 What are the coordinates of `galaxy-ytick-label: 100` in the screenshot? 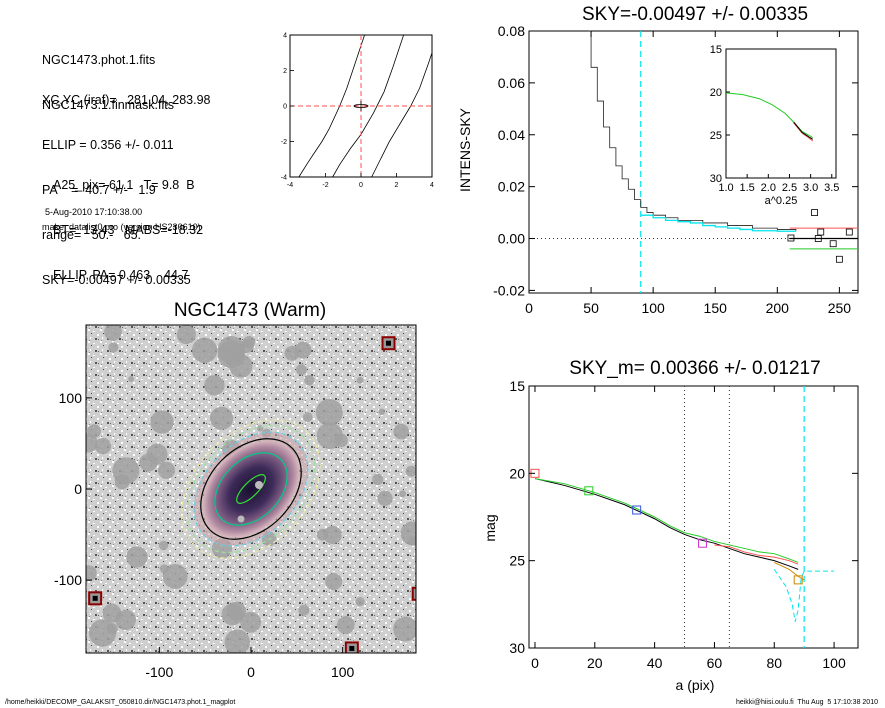 It's located at (71, 398).